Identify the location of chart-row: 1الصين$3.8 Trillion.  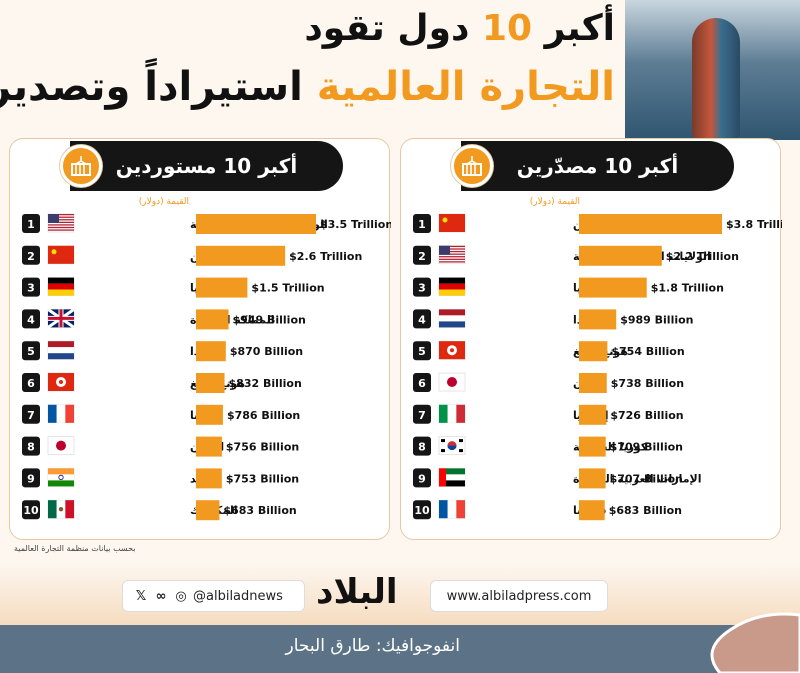
(597, 223).